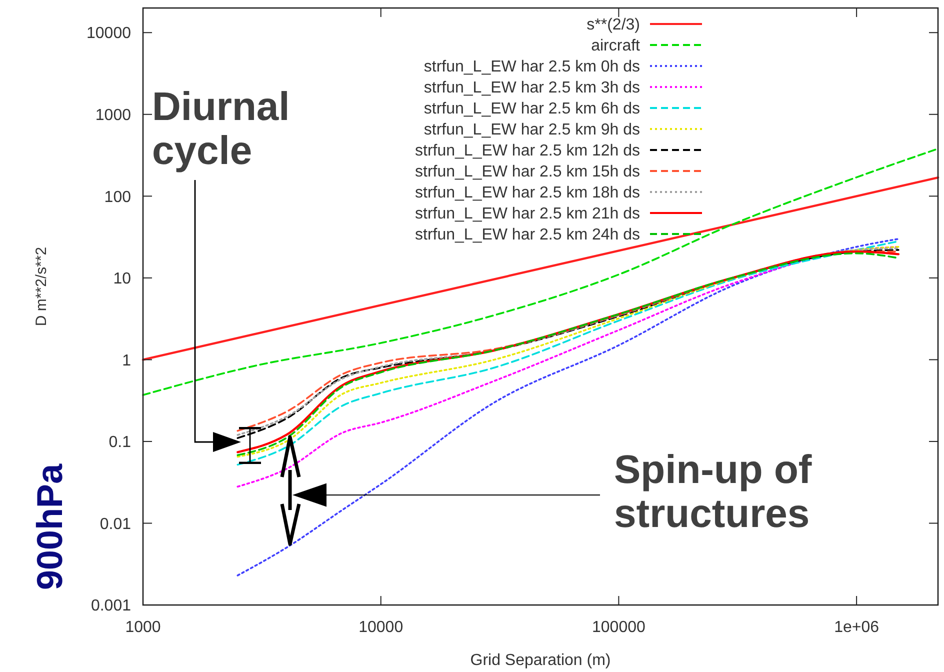 The height and width of the screenshot is (672, 944). What do you see at coordinates (532, 67) in the screenshot?
I see `legend-label: strfun_L_EW har 2.5 km 0h ds` at bounding box center [532, 67].